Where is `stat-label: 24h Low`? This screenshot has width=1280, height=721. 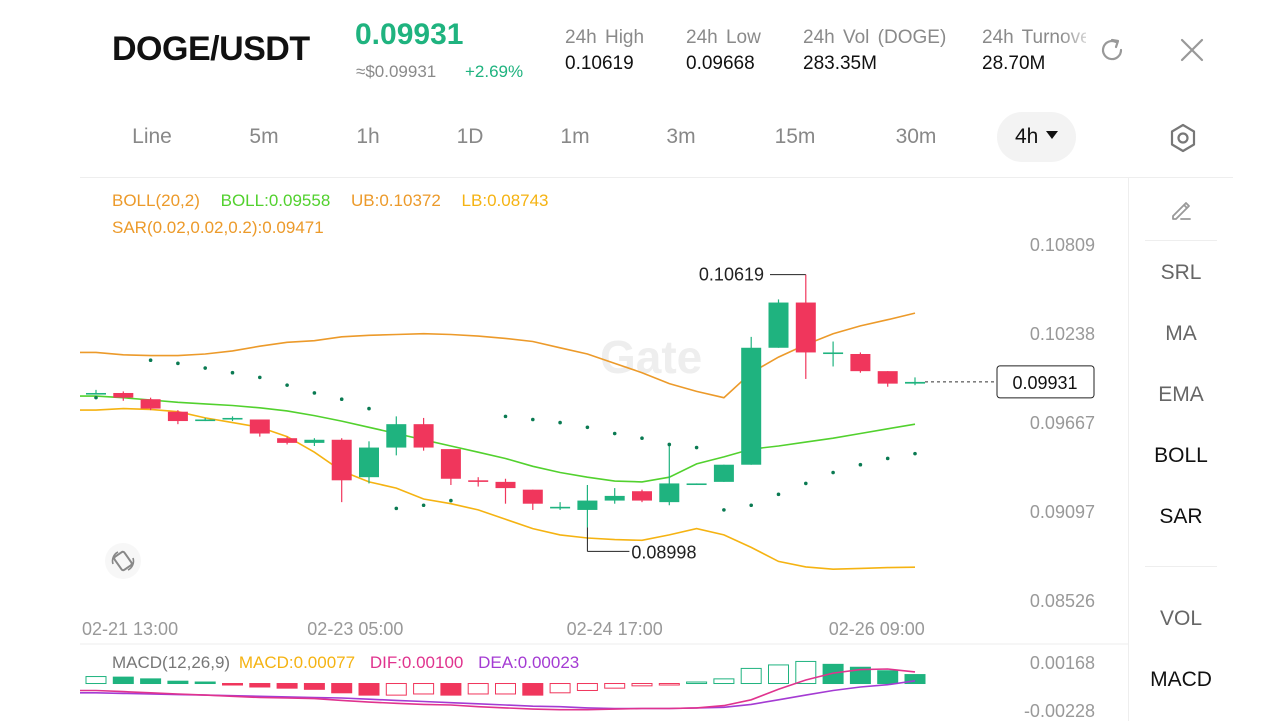
stat-label: 24h Low is located at coordinates (723, 37).